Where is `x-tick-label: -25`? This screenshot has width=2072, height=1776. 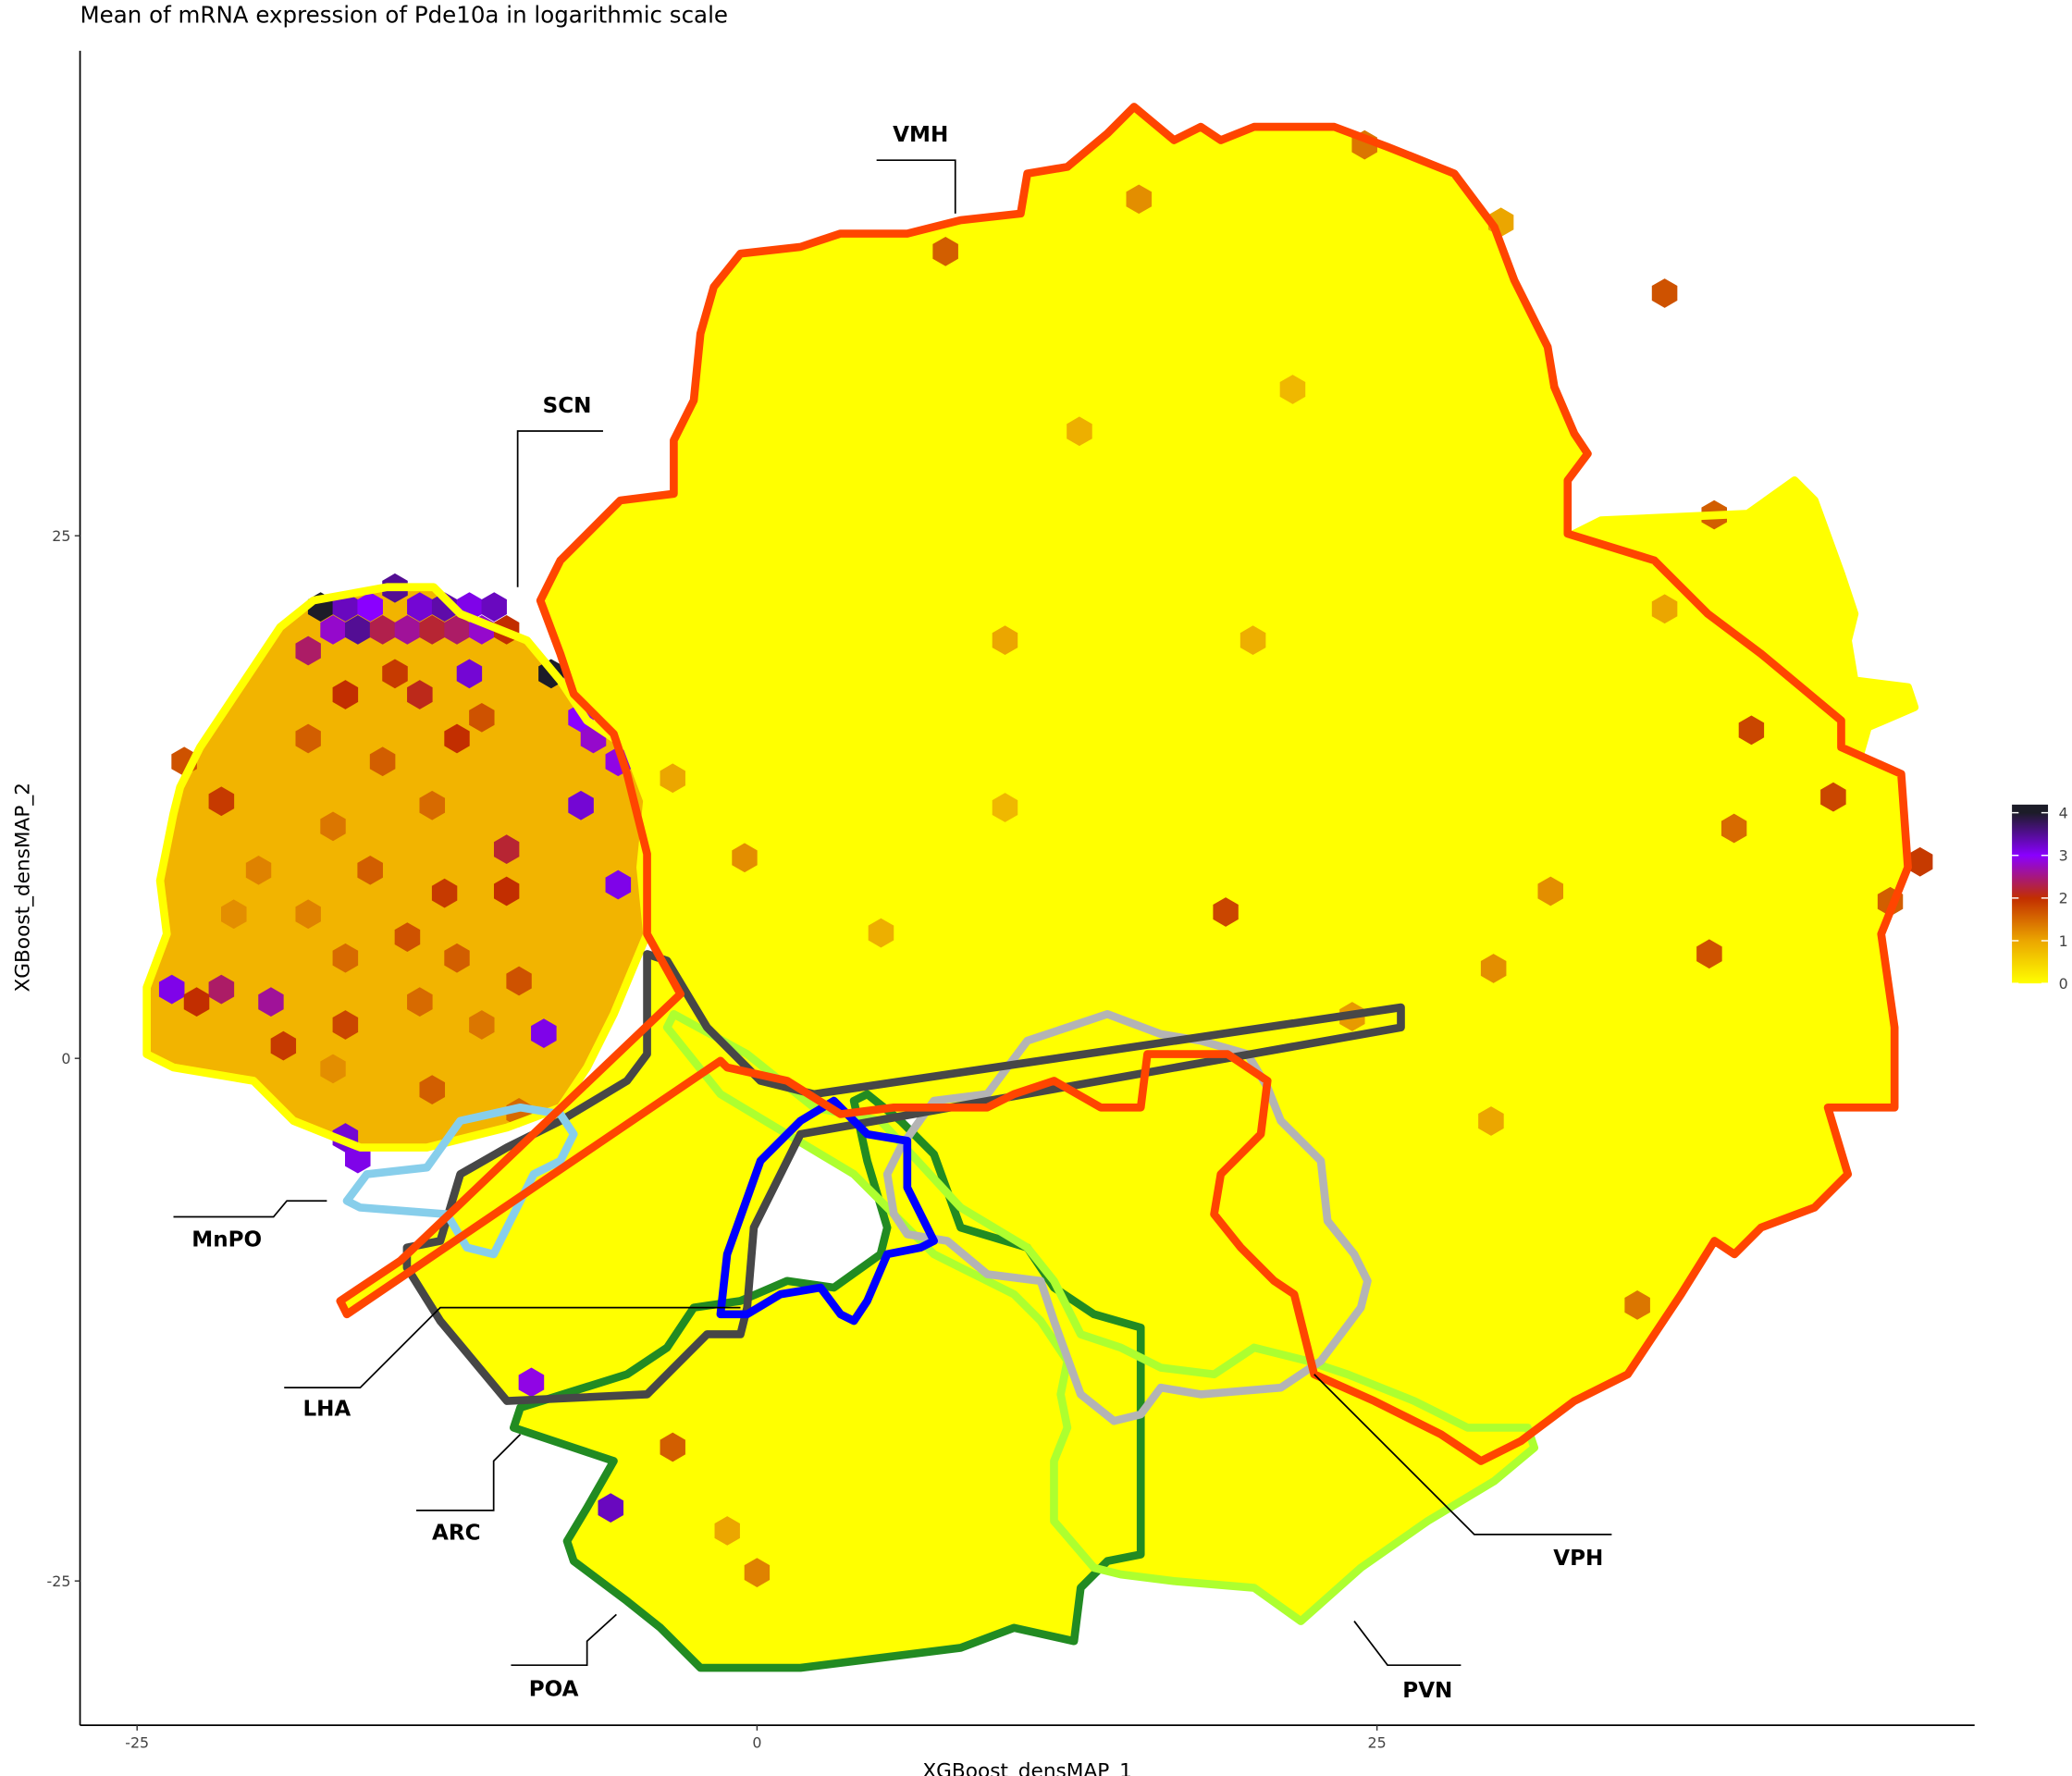
x-tick-label: -25 is located at coordinates (137, 1743).